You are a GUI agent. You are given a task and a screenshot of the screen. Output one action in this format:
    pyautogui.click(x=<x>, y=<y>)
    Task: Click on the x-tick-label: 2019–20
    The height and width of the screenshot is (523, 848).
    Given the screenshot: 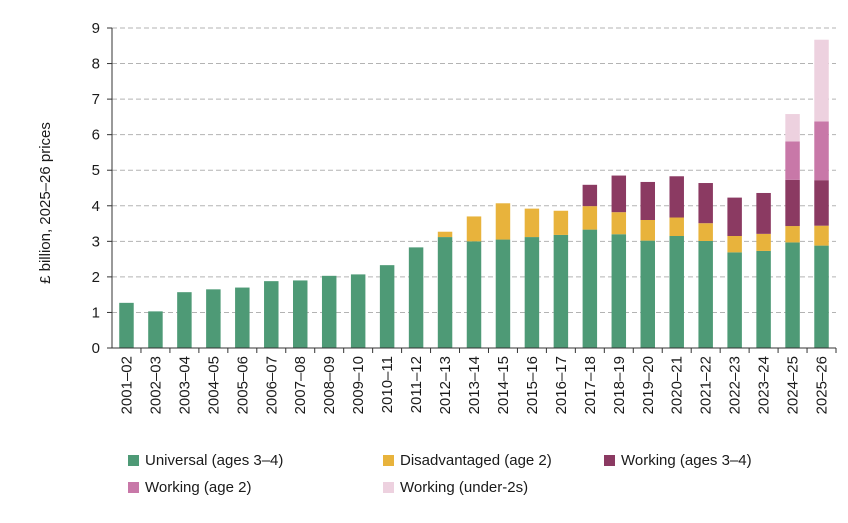 What is the action you would take?
    pyautogui.click(x=648, y=385)
    